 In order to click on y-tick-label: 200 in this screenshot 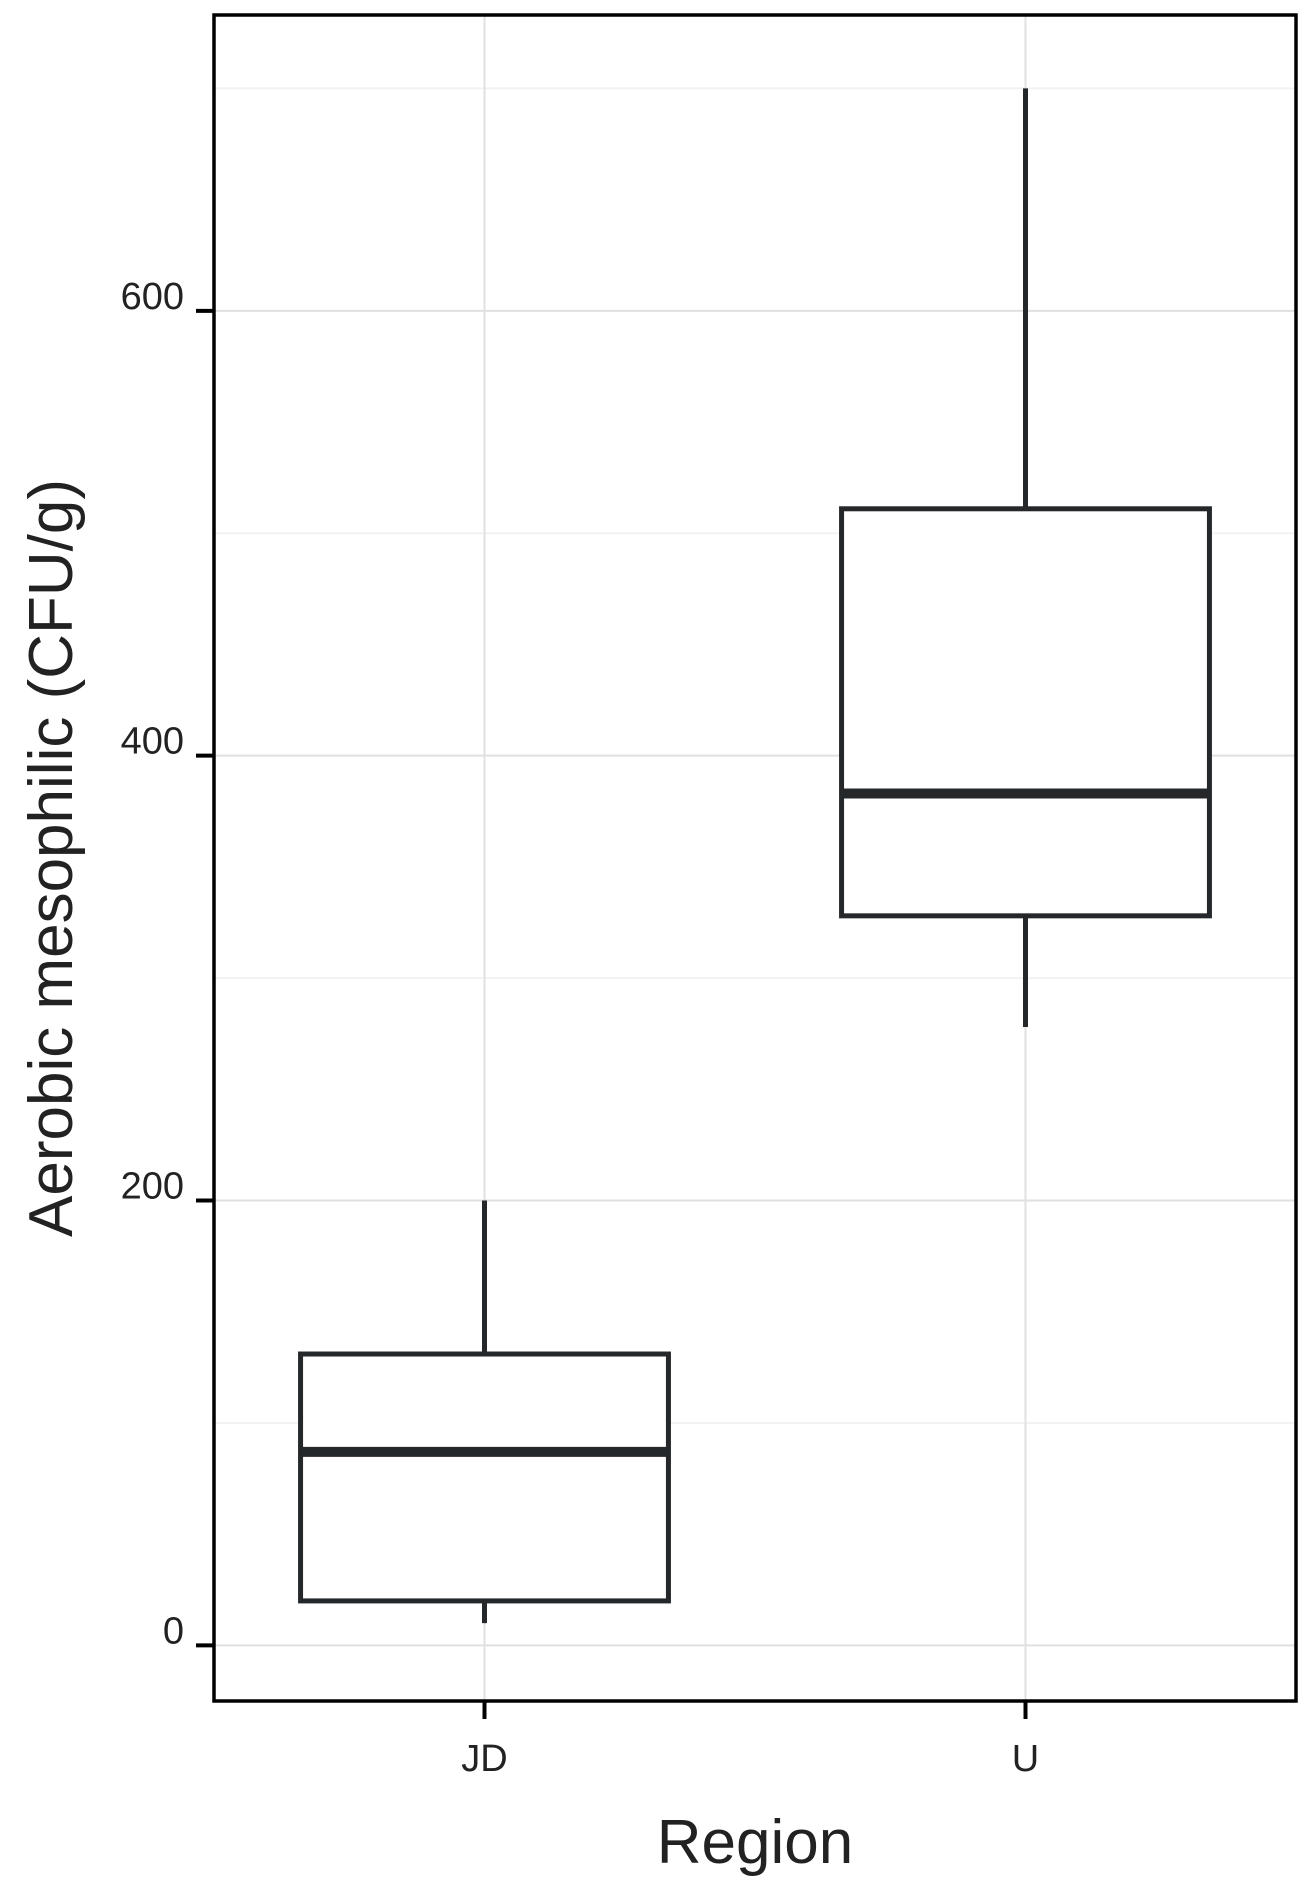, I will do `click(152, 1187)`.